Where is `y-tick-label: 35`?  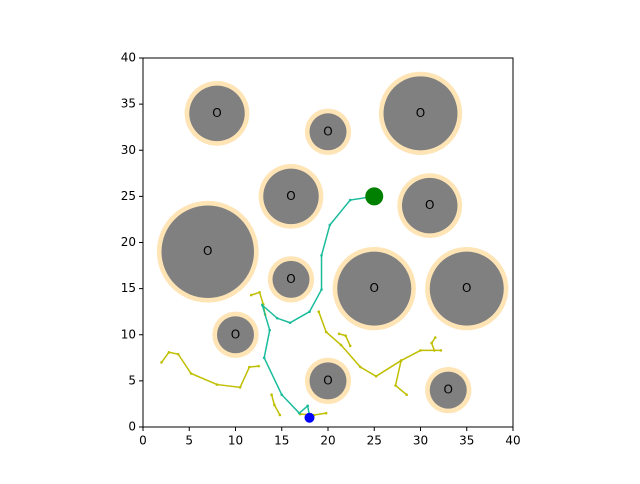
y-tick-label: 35 is located at coordinates (128, 104).